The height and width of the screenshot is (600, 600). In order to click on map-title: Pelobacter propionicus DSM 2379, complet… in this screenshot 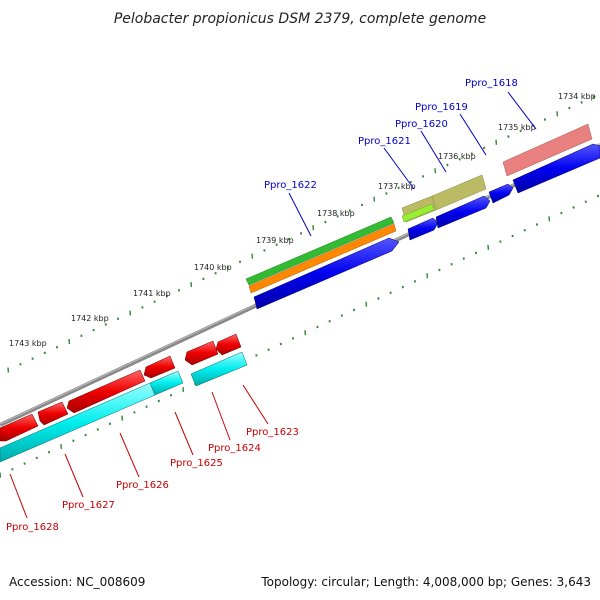, I will do `click(300, 19)`.